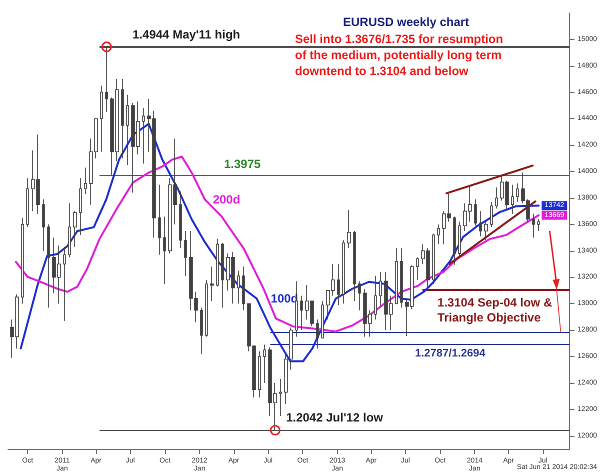  Describe the element at coordinates (186, 34) in the screenshot. I see `ref-line-label: 1.4944 May'11 high` at that location.